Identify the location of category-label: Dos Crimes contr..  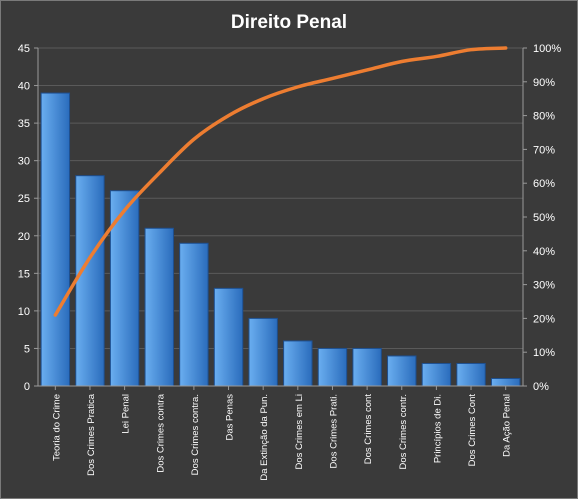
(403, 432).